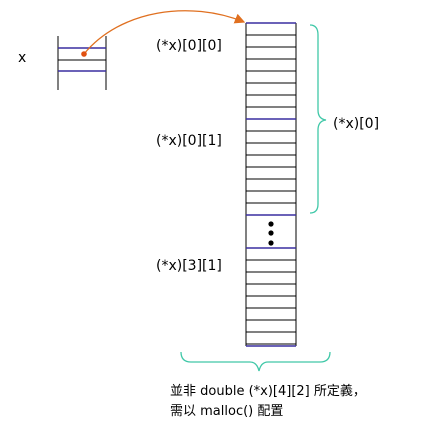 The width and height of the screenshot is (426, 425). I want to click on note-line-2: 需以 malloc() 配置, so click(227, 411).